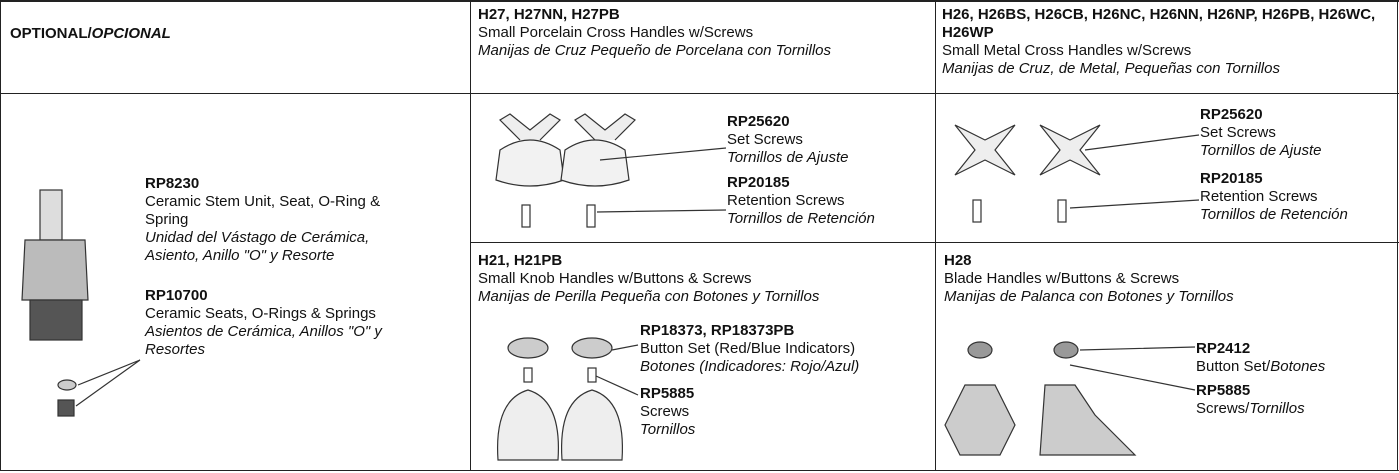 The image size is (1399, 473). What do you see at coordinates (520, 260) in the screenshot?
I see `models: H21, H21PB` at bounding box center [520, 260].